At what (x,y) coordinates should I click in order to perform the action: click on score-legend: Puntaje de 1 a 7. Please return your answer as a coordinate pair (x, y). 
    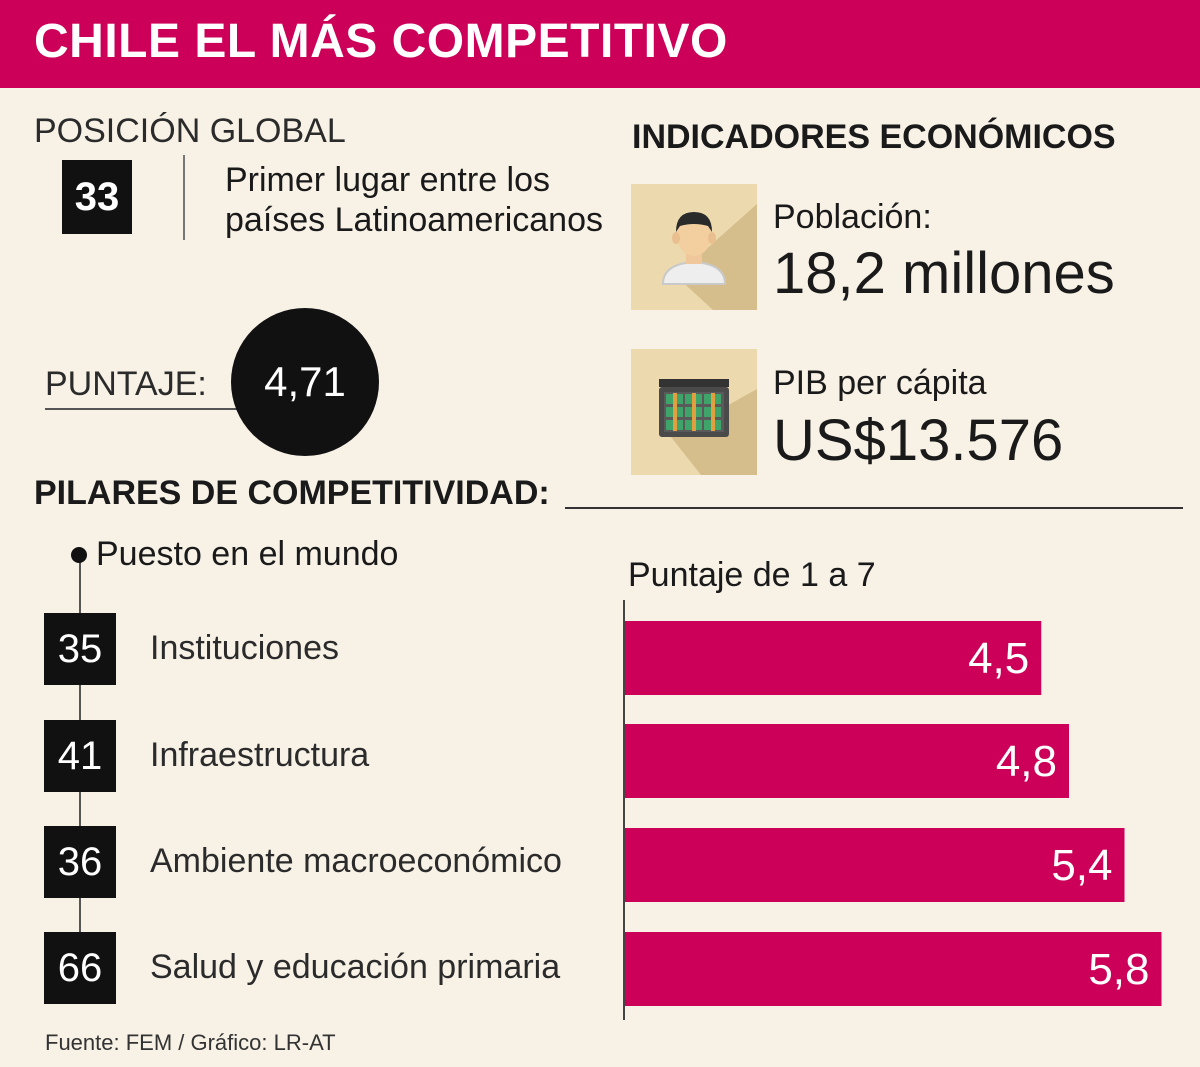
    Looking at the image, I should click on (752, 575).